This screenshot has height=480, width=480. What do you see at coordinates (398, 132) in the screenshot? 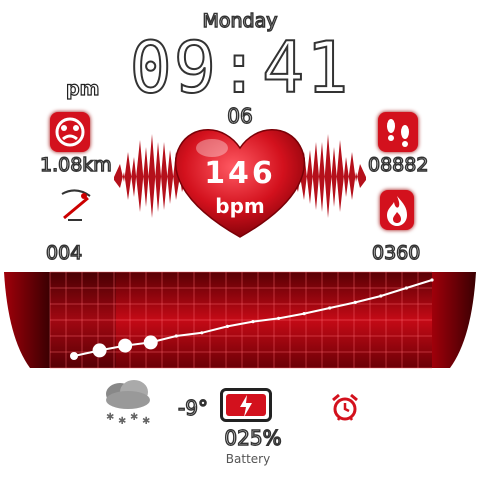
I see `footprints-icon` at bounding box center [398, 132].